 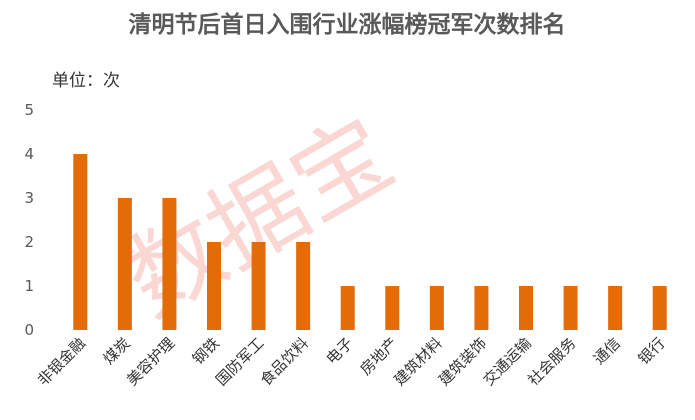 I want to click on x-tick-label: 非银金融, so click(x=61, y=361).